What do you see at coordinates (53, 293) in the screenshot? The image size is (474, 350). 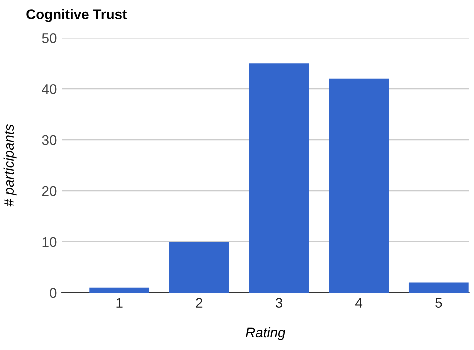 I see `y-tick-label: 0` at bounding box center [53, 293].